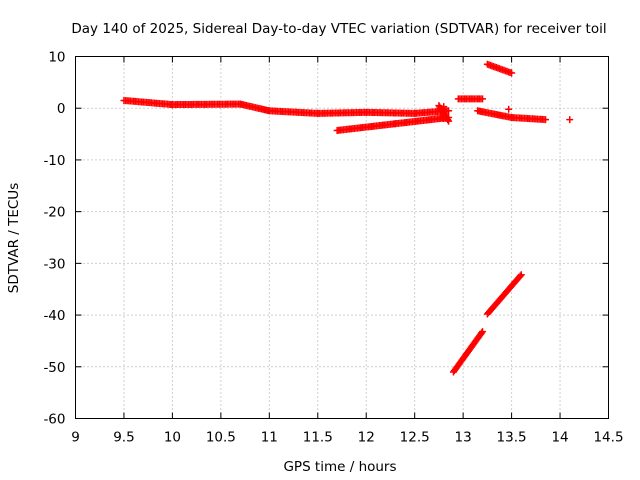 The image size is (640, 480). Describe the element at coordinates (54, 368) in the screenshot. I see `y-tick-label: -50` at that location.